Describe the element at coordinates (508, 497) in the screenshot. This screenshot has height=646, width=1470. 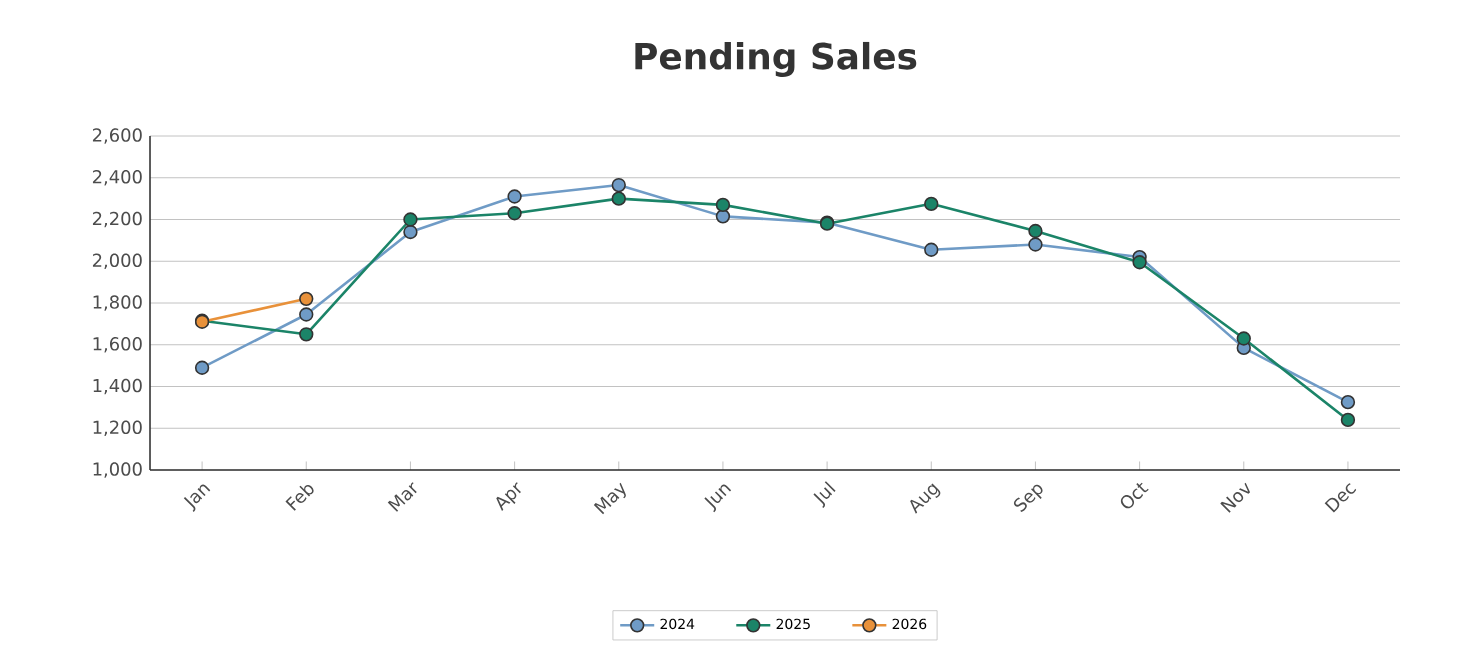
I see `x-tick-label: Apr` at that location.